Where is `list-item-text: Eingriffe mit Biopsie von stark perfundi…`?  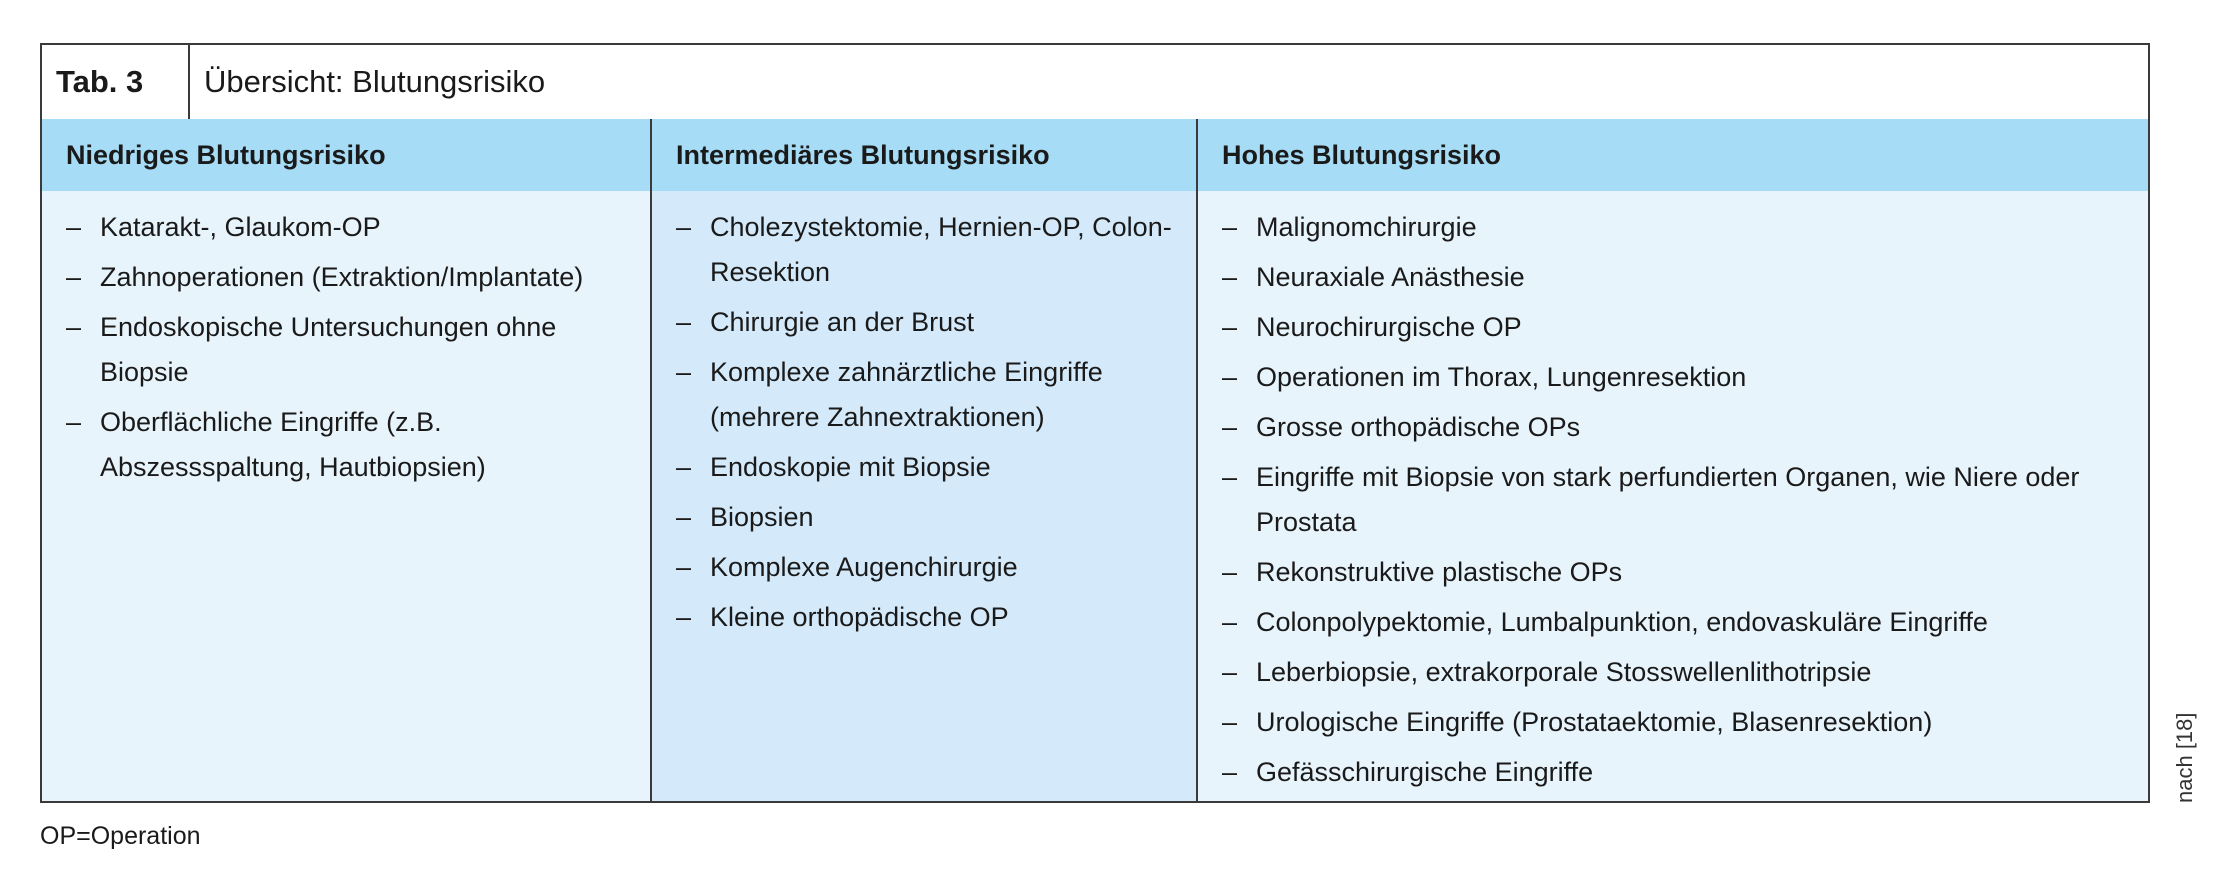
list-item-text: Eingriffe mit Biopsie von stark perfundi… is located at coordinates (1668, 499).